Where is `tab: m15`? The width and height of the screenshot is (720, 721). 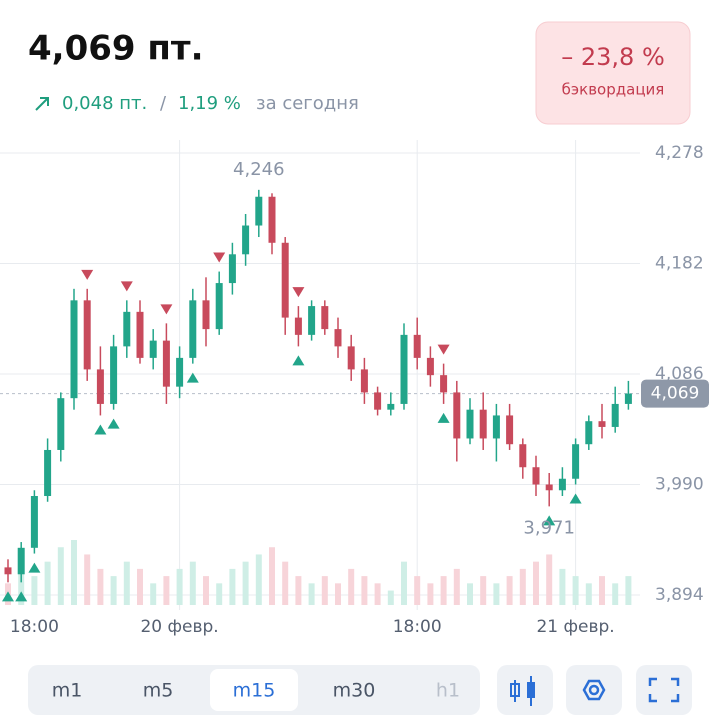
tab: m15 is located at coordinates (254, 691).